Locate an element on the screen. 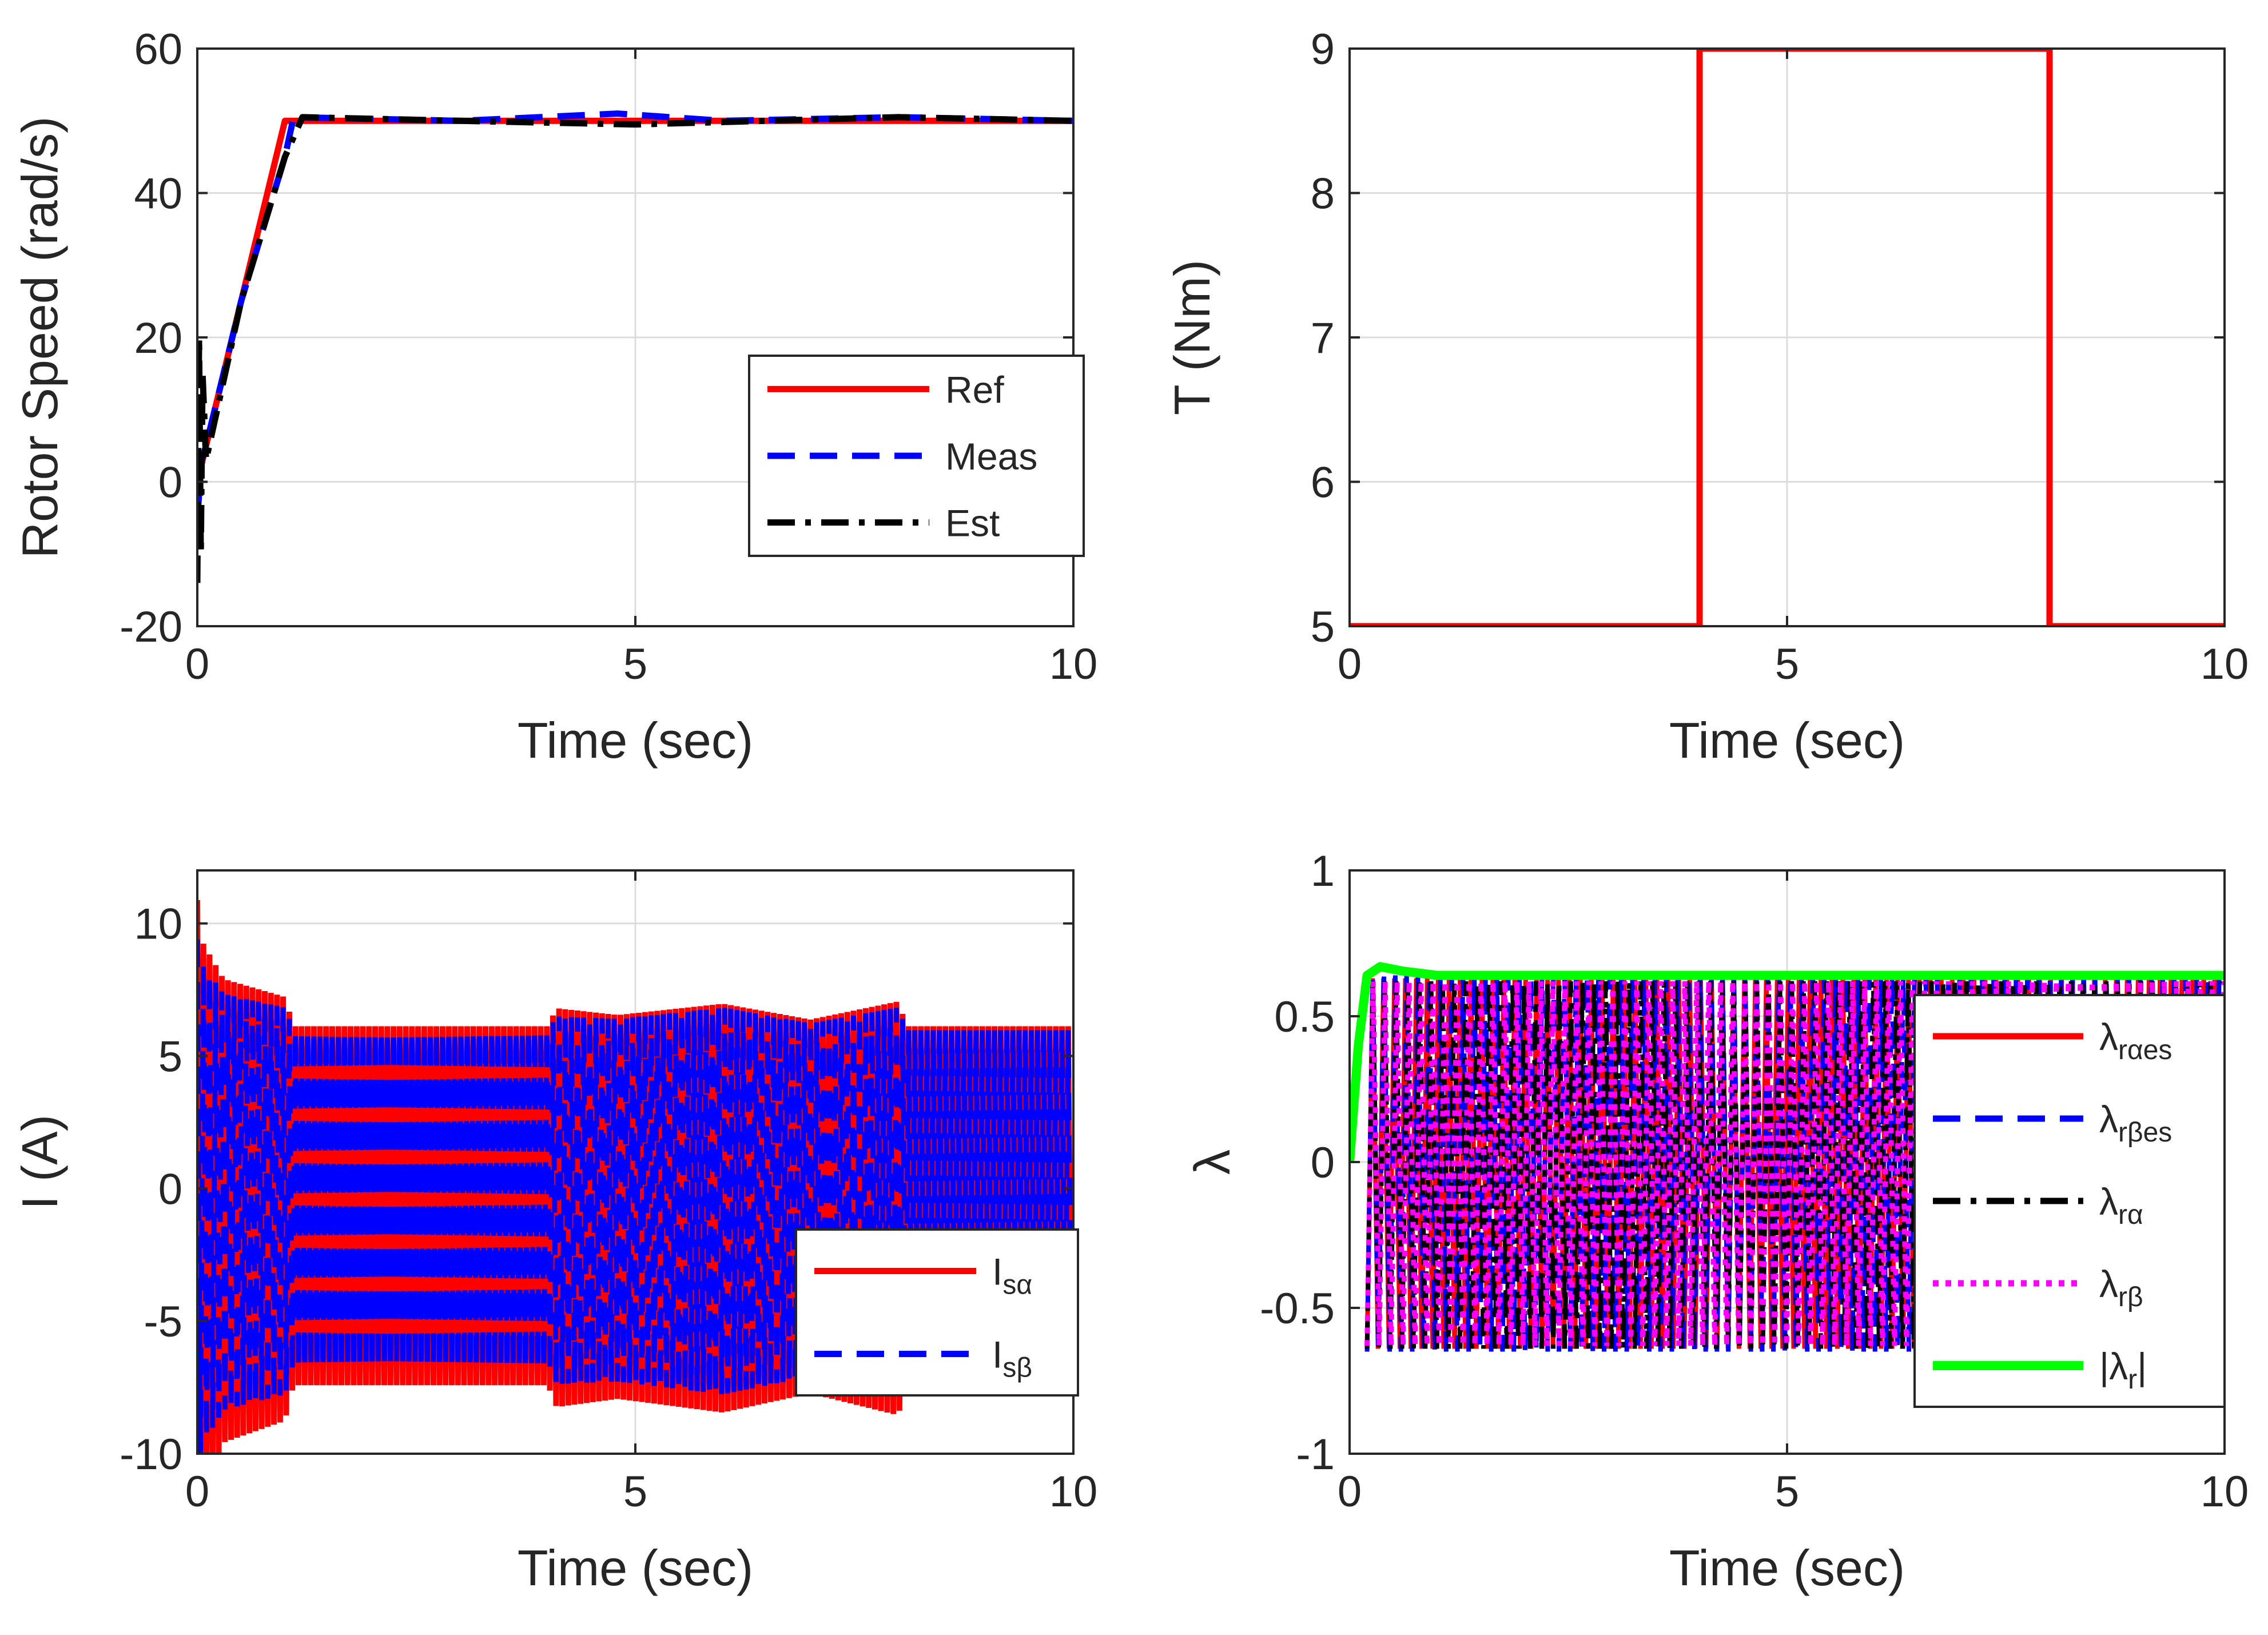 This screenshot has height=1635, width=2268. y-tick-label: 9 is located at coordinates (1323, 49).